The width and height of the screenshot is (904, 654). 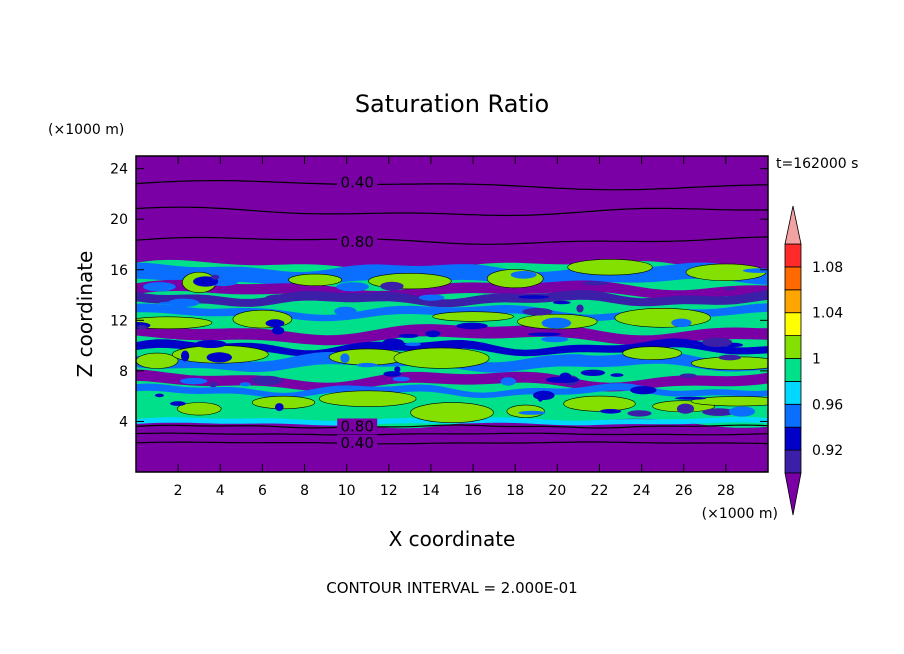 What do you see at coordinates (452, 539) in the screenshot?
I see `x-axis-label: X coordinate` at bounding box center [452, 539].